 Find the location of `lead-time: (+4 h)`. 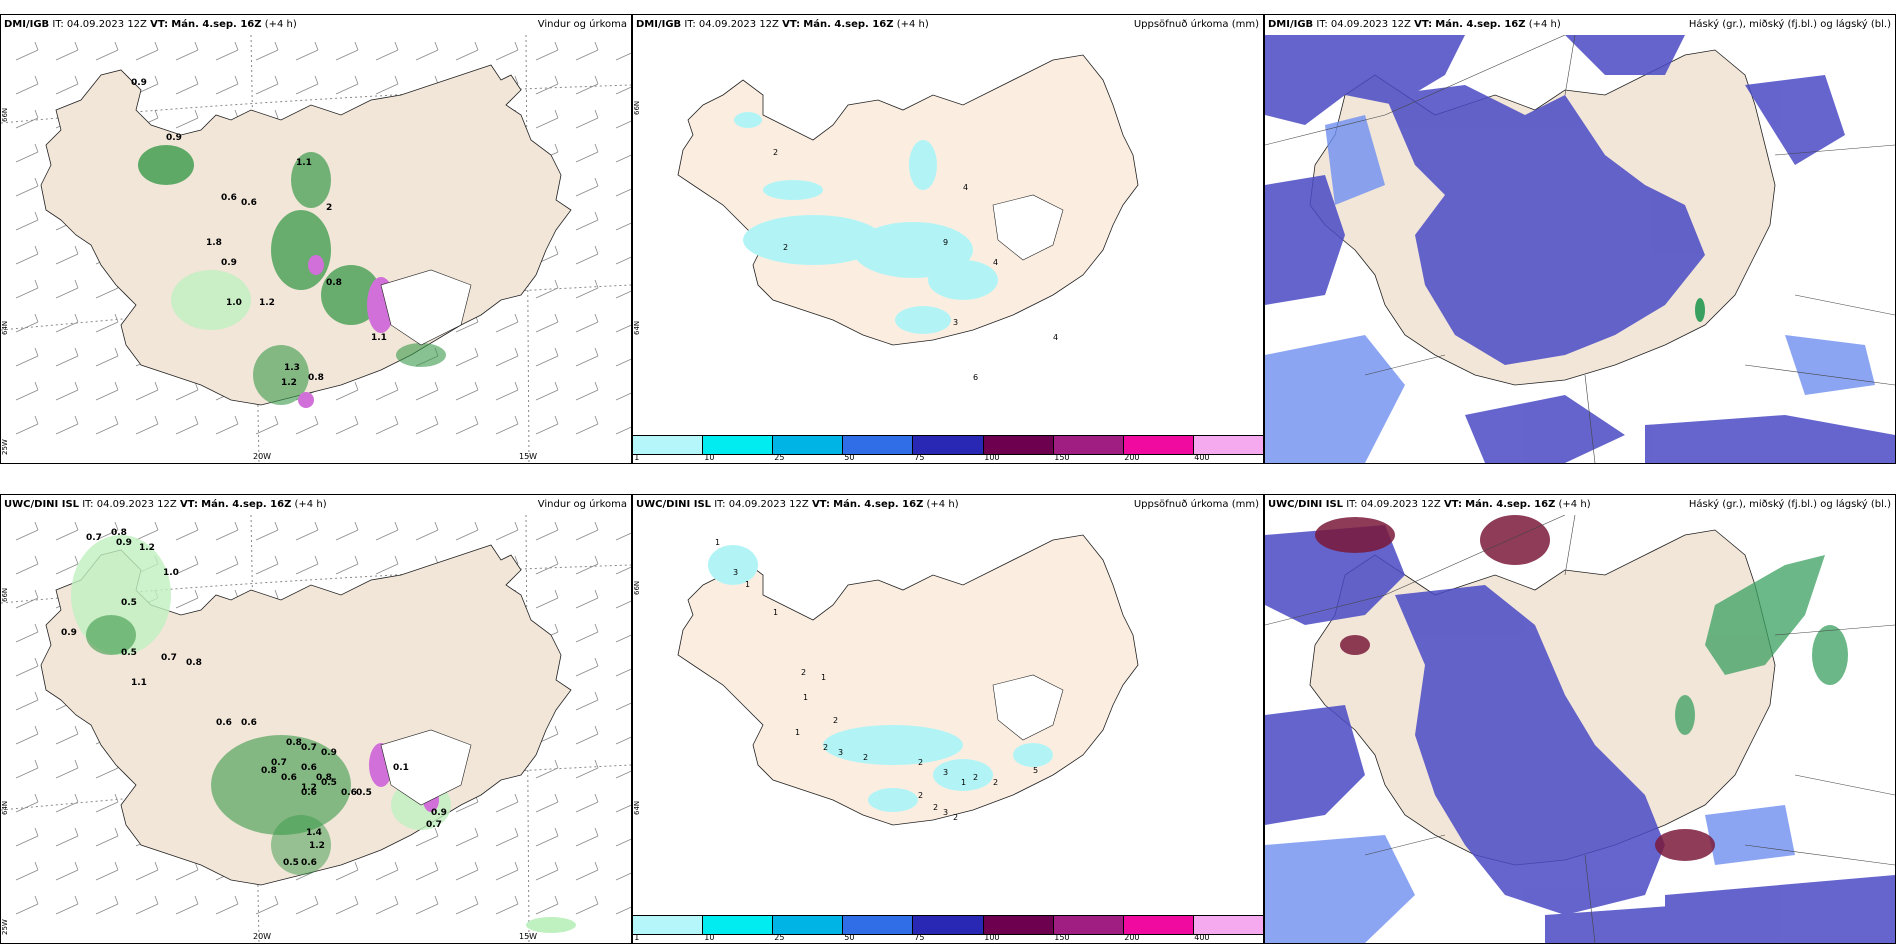

lead-time: (+4 h) is located at coordinates (942, 504).